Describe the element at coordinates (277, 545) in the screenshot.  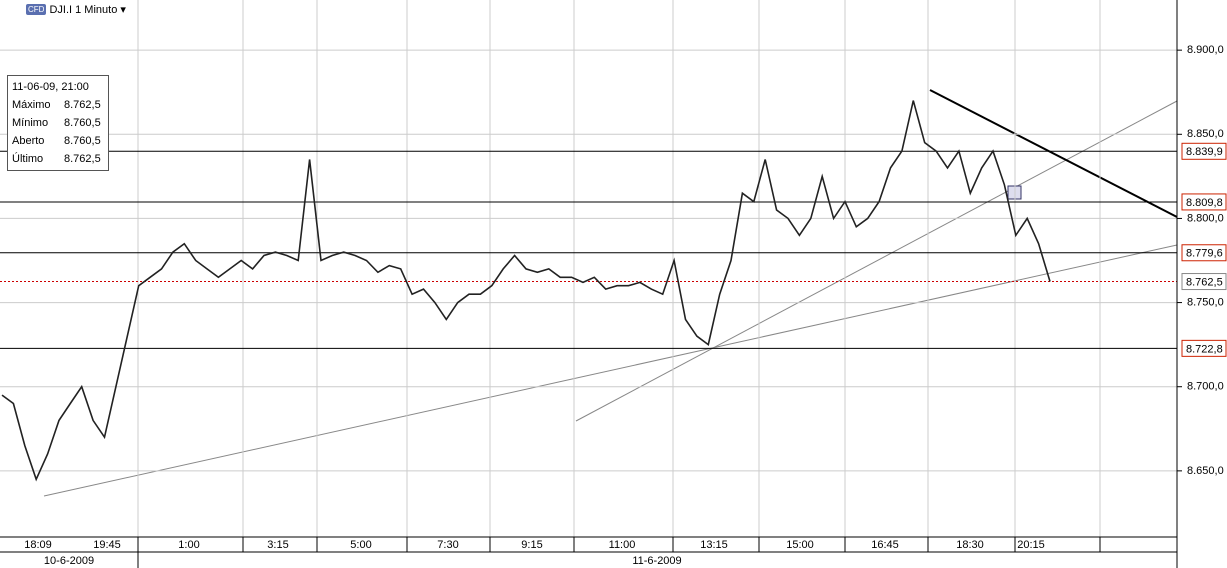
I see `x-tick-label: 3:15` at that location.